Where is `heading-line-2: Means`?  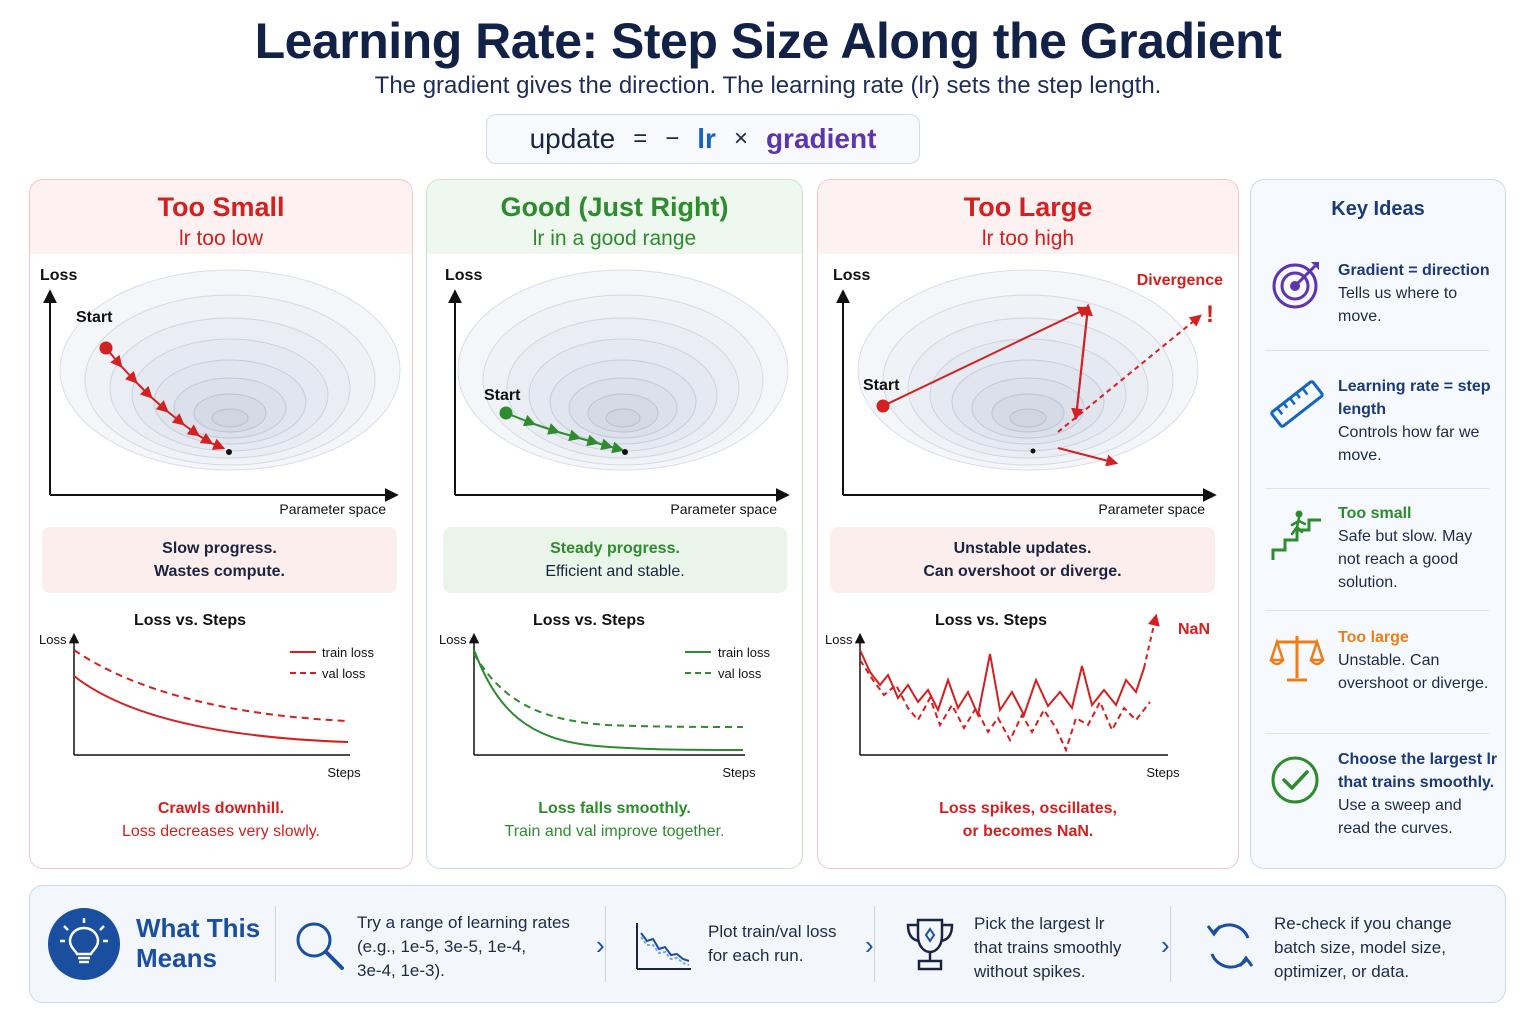
heading-line-2: Means is located at coordinates (176, 958).